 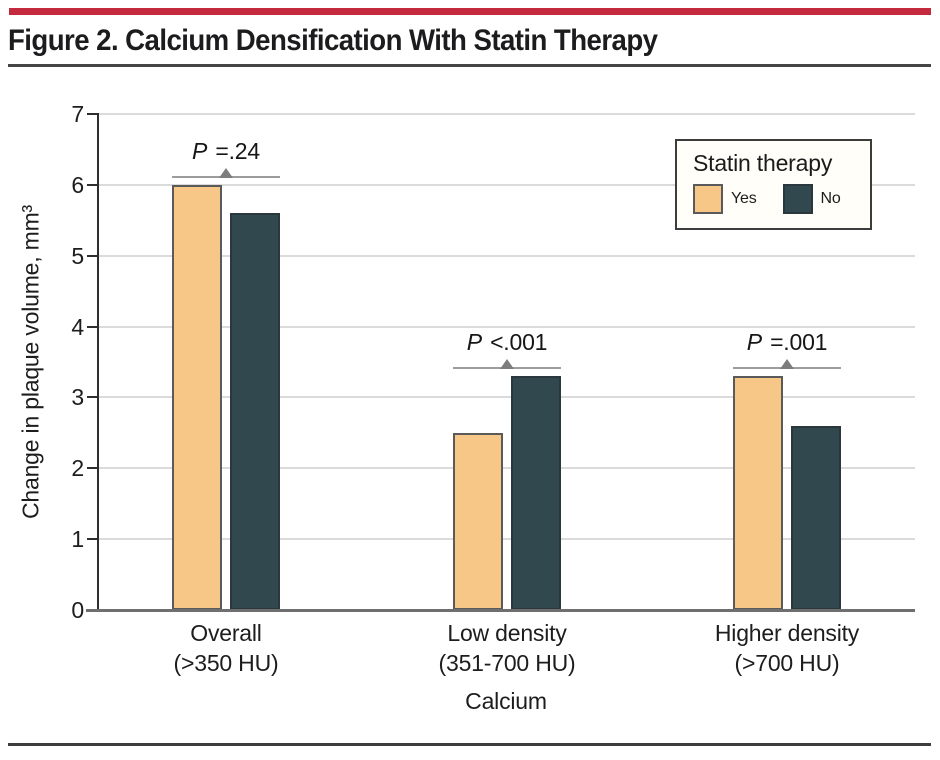 I want to click on gridline-y6, so click(x=506, y=184).